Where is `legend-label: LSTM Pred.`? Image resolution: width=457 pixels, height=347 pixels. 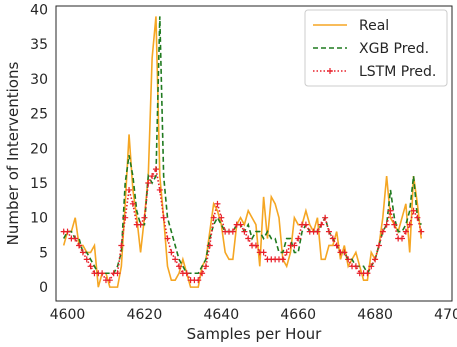
legend-label: LSTM Pred. is located at coordinates (397, 72).